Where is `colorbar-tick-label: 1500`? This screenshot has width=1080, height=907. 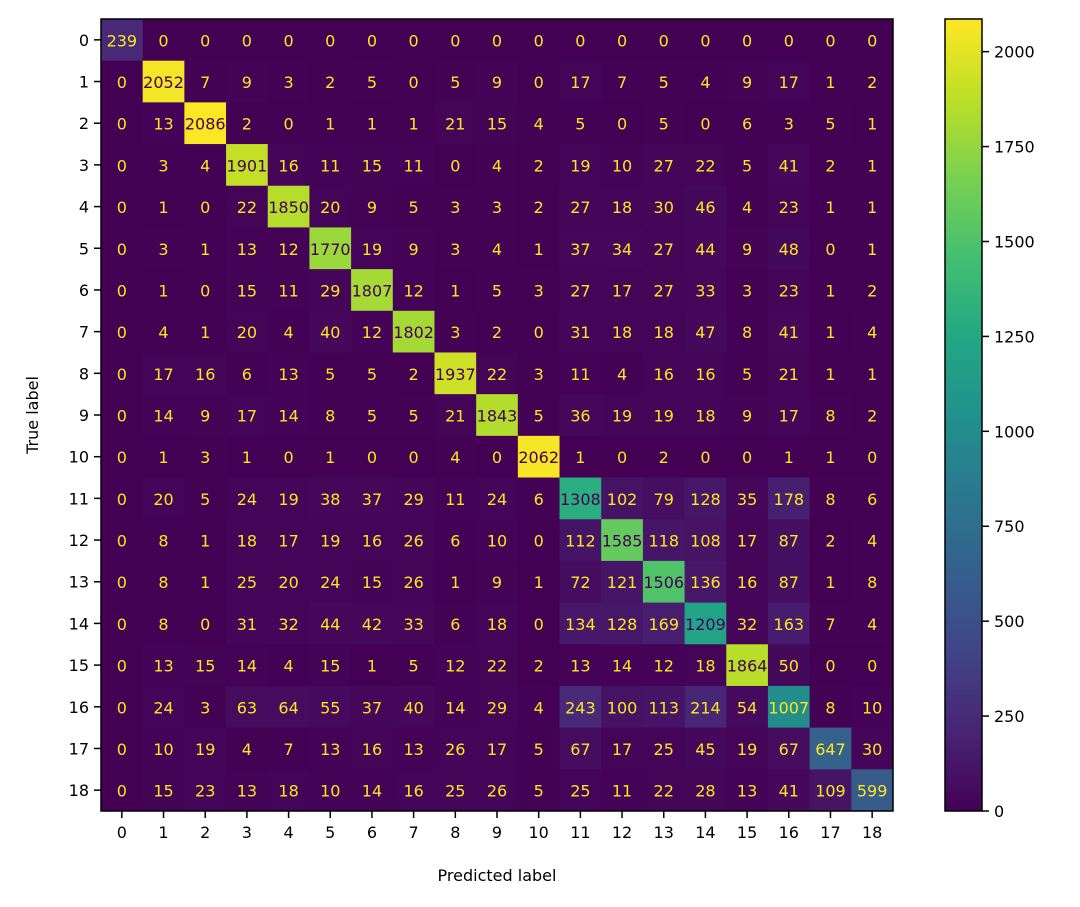
colorbar-tick-label: 1500 is located at coordinates (1014, 241).